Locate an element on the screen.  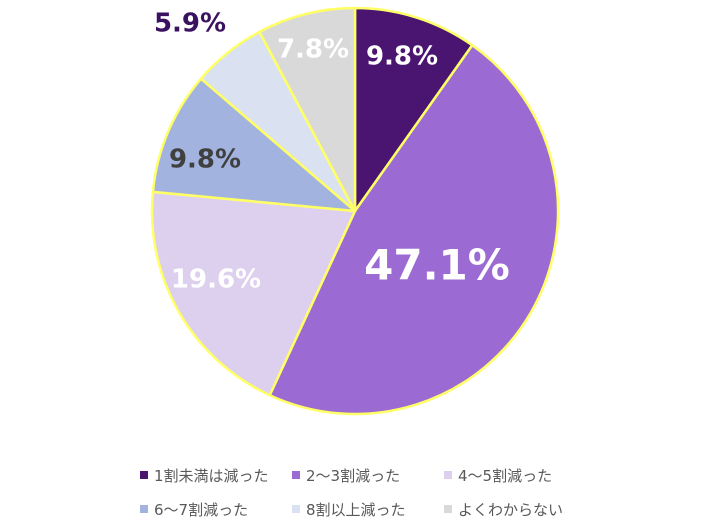
pie-data-label: 19.6% is located at coordinates (216, 280).